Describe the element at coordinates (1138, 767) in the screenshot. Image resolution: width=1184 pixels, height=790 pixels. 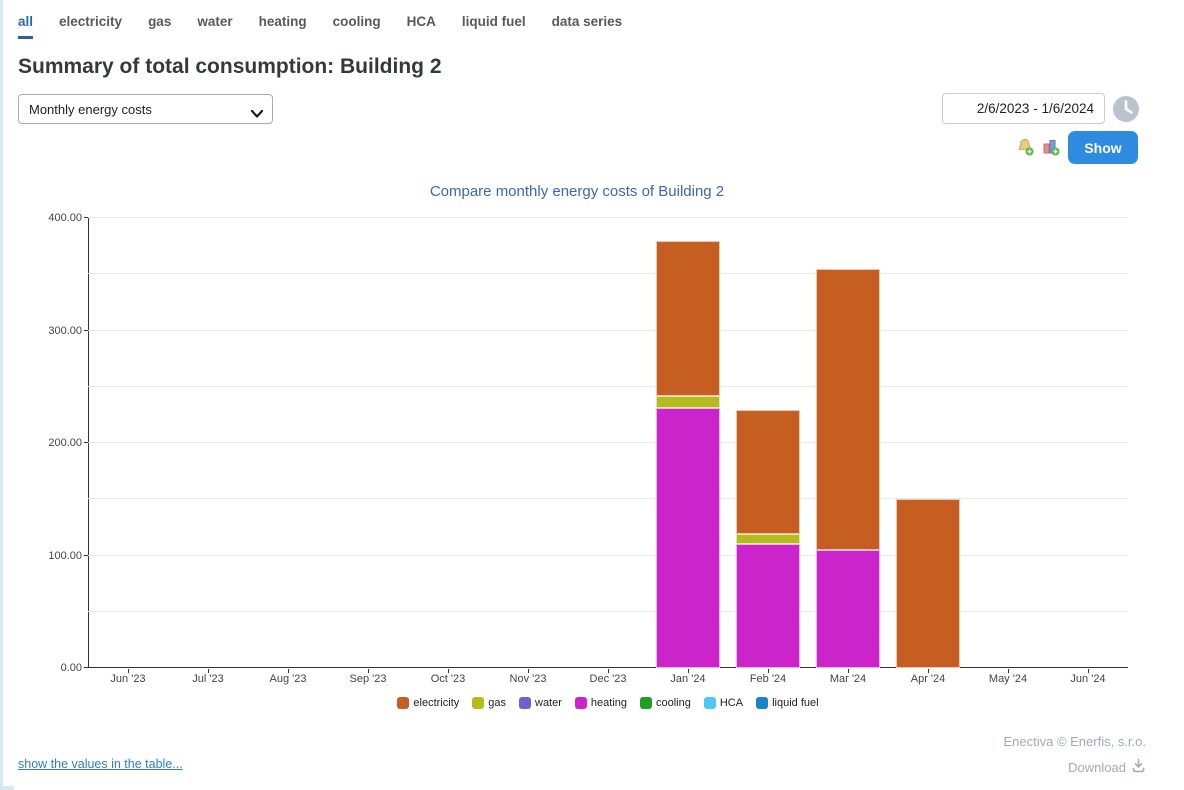
I see `download-icon` at that location.